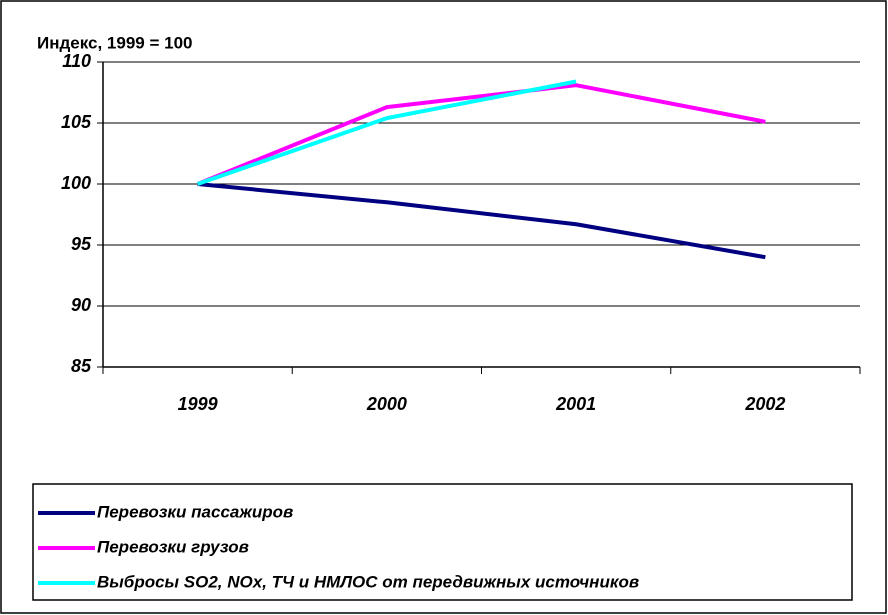  Describe the element at coordinates (81, 244) in the screenshot. I see `y-tick-label: 95` at that location.